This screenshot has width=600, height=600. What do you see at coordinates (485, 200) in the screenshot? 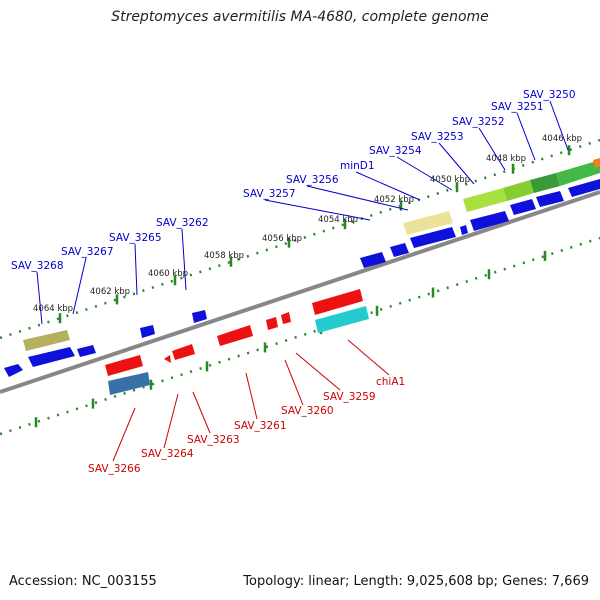
I see `gene-block-green-light` at bounding box center [485, 200].